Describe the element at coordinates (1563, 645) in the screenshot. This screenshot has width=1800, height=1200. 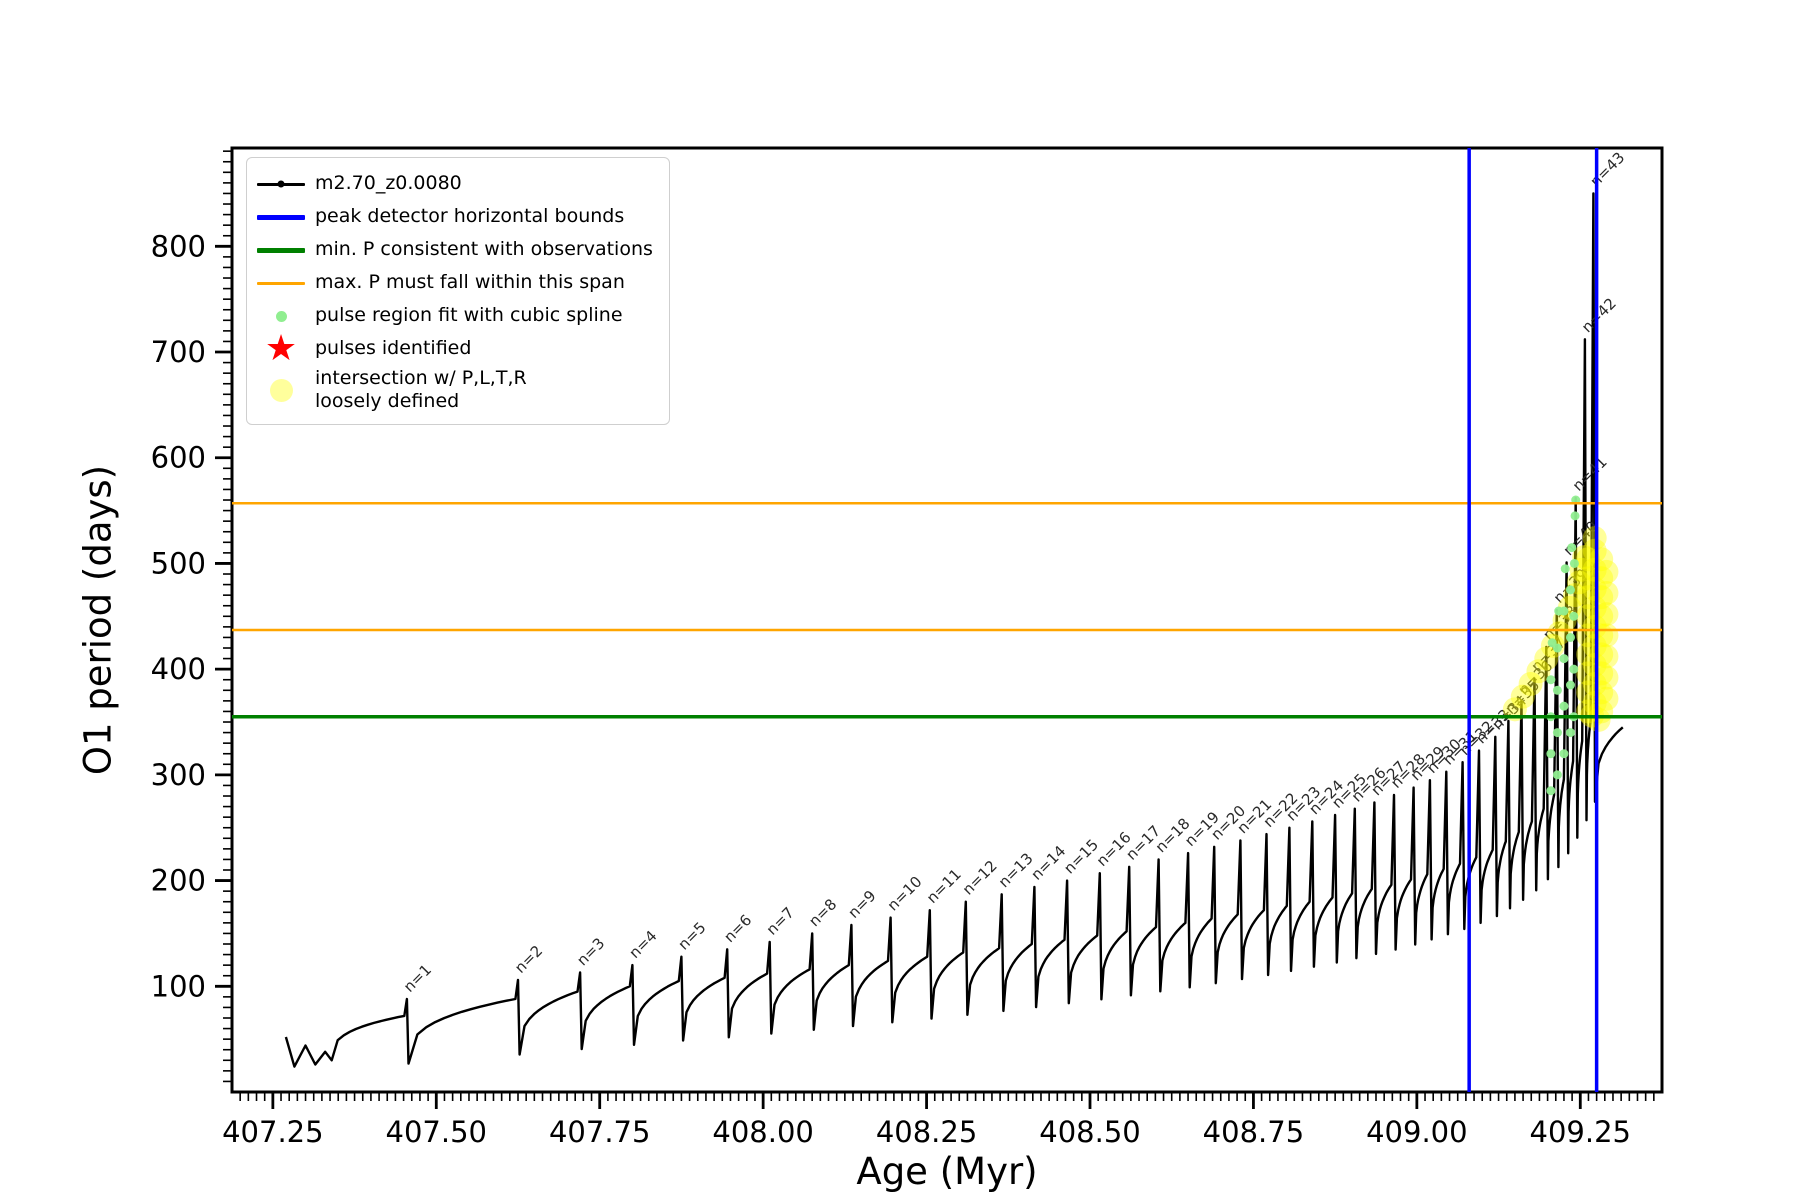
I see `spline-scatter` at that location.